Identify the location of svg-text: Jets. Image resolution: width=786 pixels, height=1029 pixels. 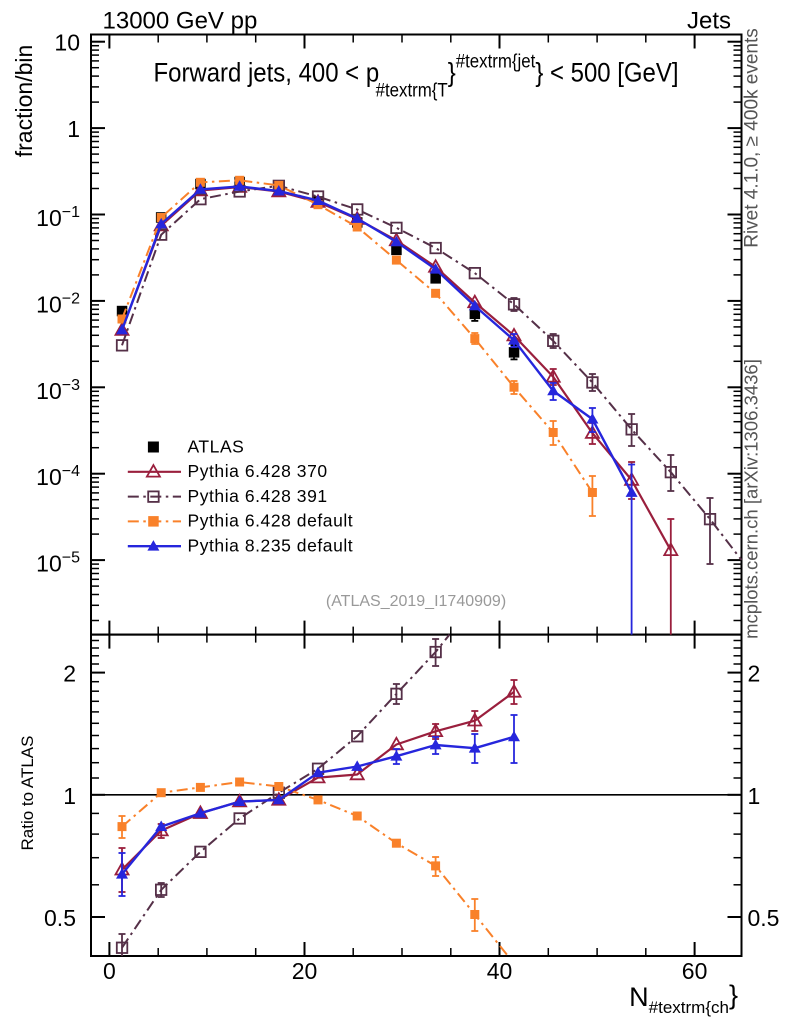
(709, 21).